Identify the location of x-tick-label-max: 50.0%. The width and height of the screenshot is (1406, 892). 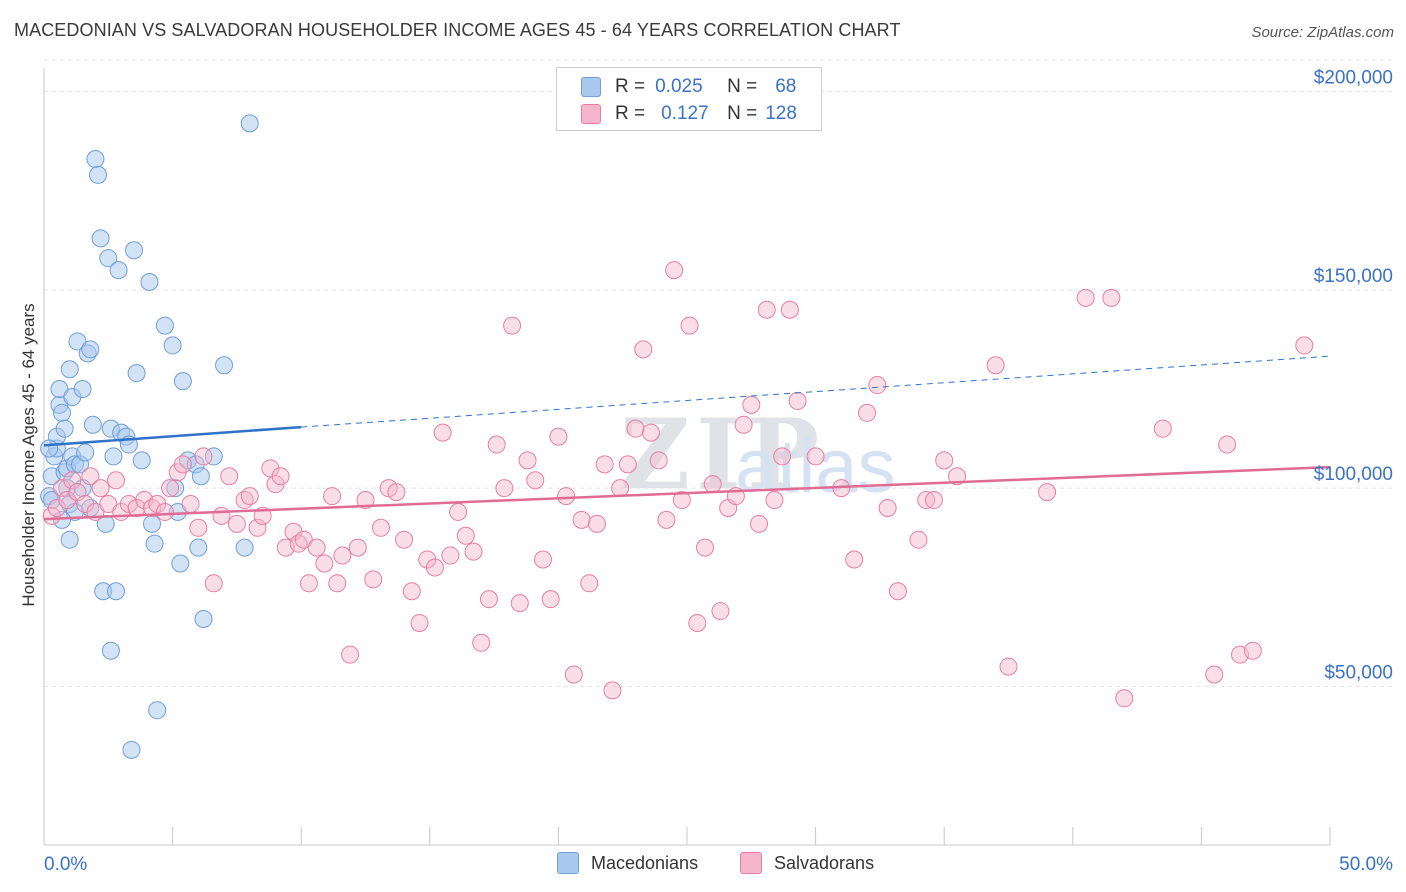
(1366, 864).